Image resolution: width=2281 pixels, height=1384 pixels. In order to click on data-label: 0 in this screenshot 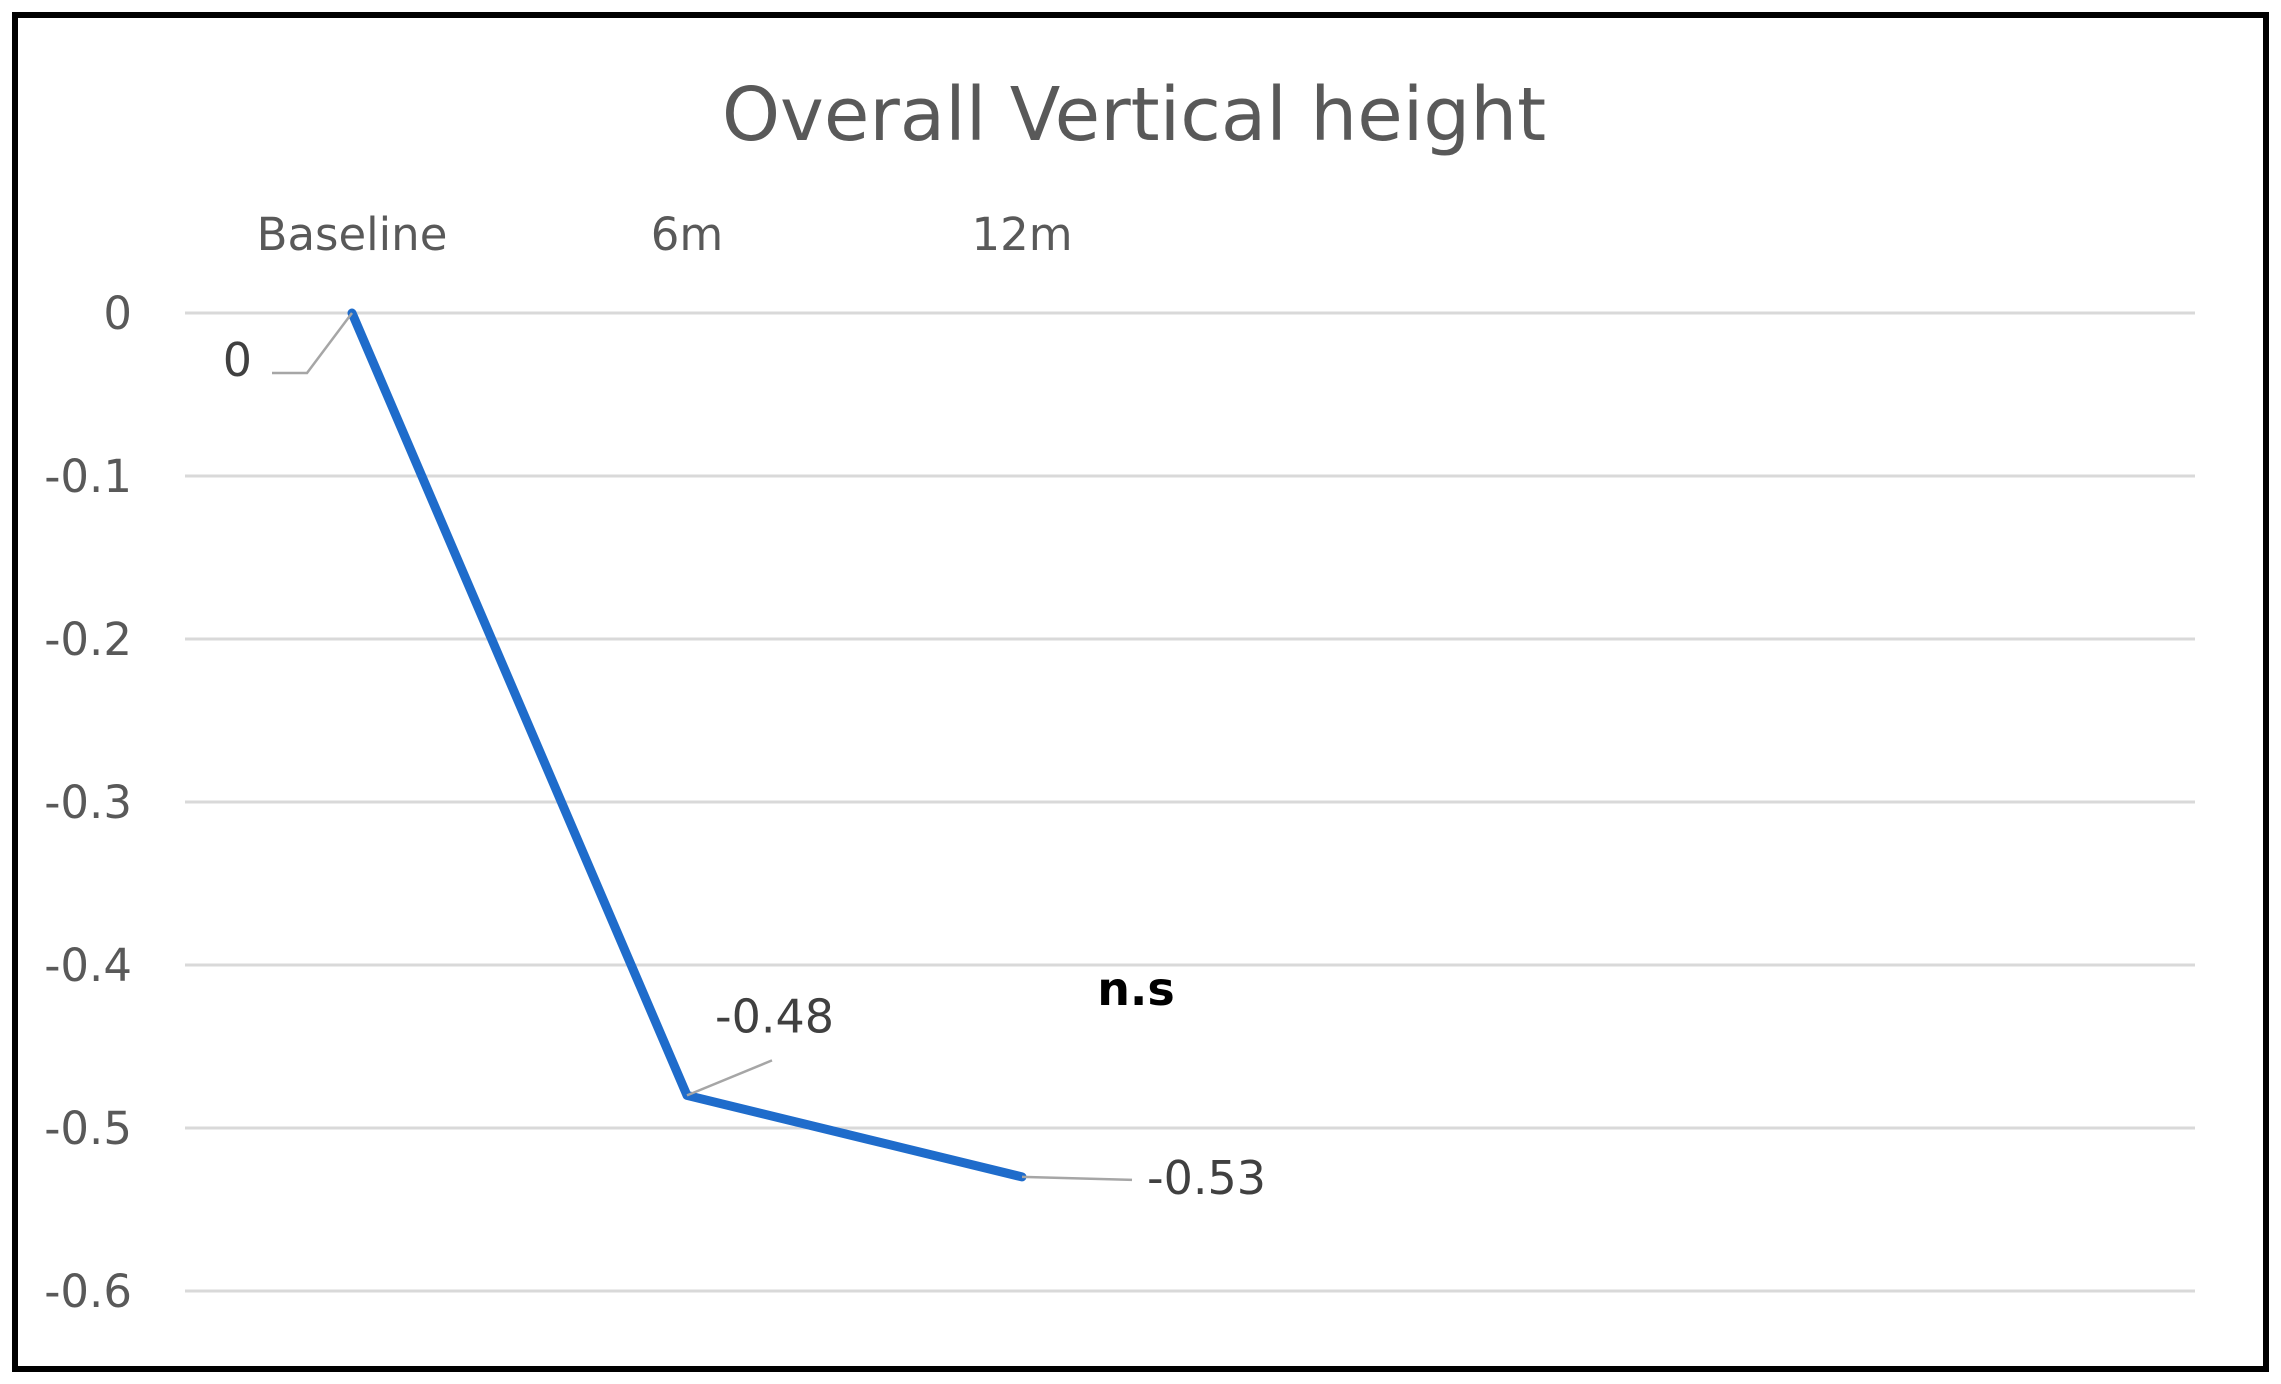, I will do `click(237, 360)`.